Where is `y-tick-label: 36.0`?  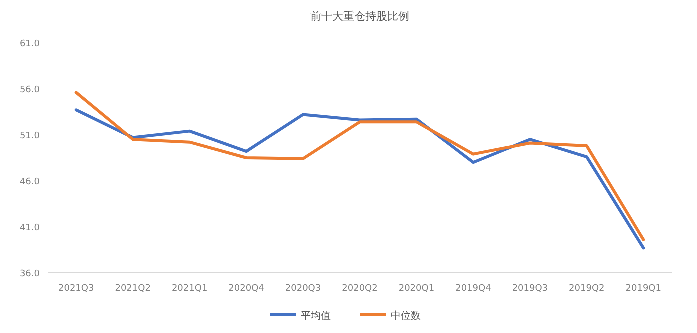 y-tick-label: 36.0 is located at coordinates (30, 275).